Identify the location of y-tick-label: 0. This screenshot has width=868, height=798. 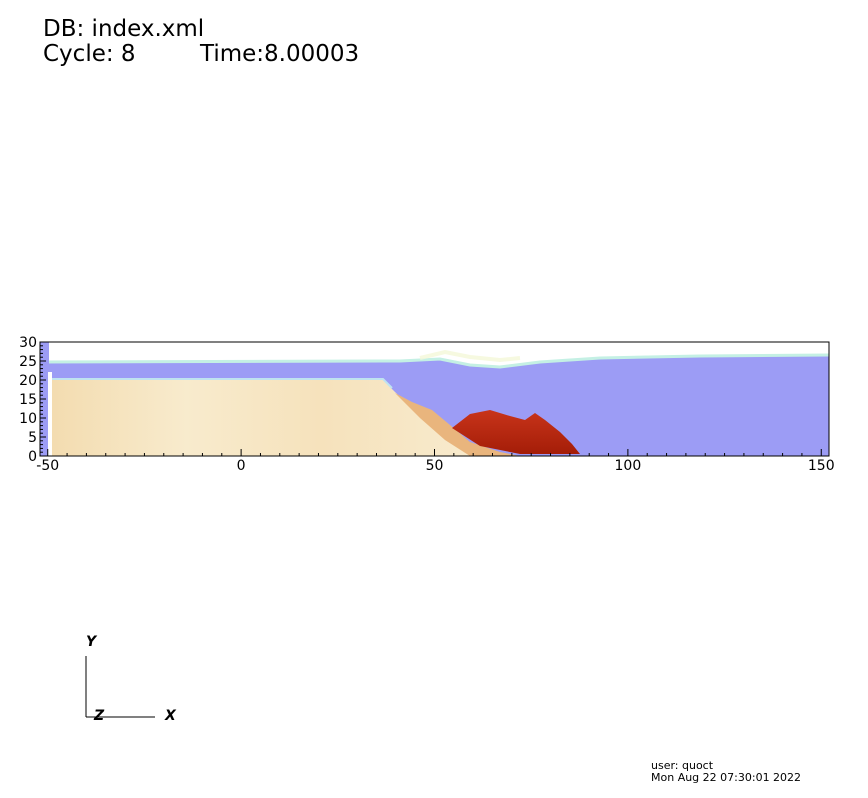
(32, 457).